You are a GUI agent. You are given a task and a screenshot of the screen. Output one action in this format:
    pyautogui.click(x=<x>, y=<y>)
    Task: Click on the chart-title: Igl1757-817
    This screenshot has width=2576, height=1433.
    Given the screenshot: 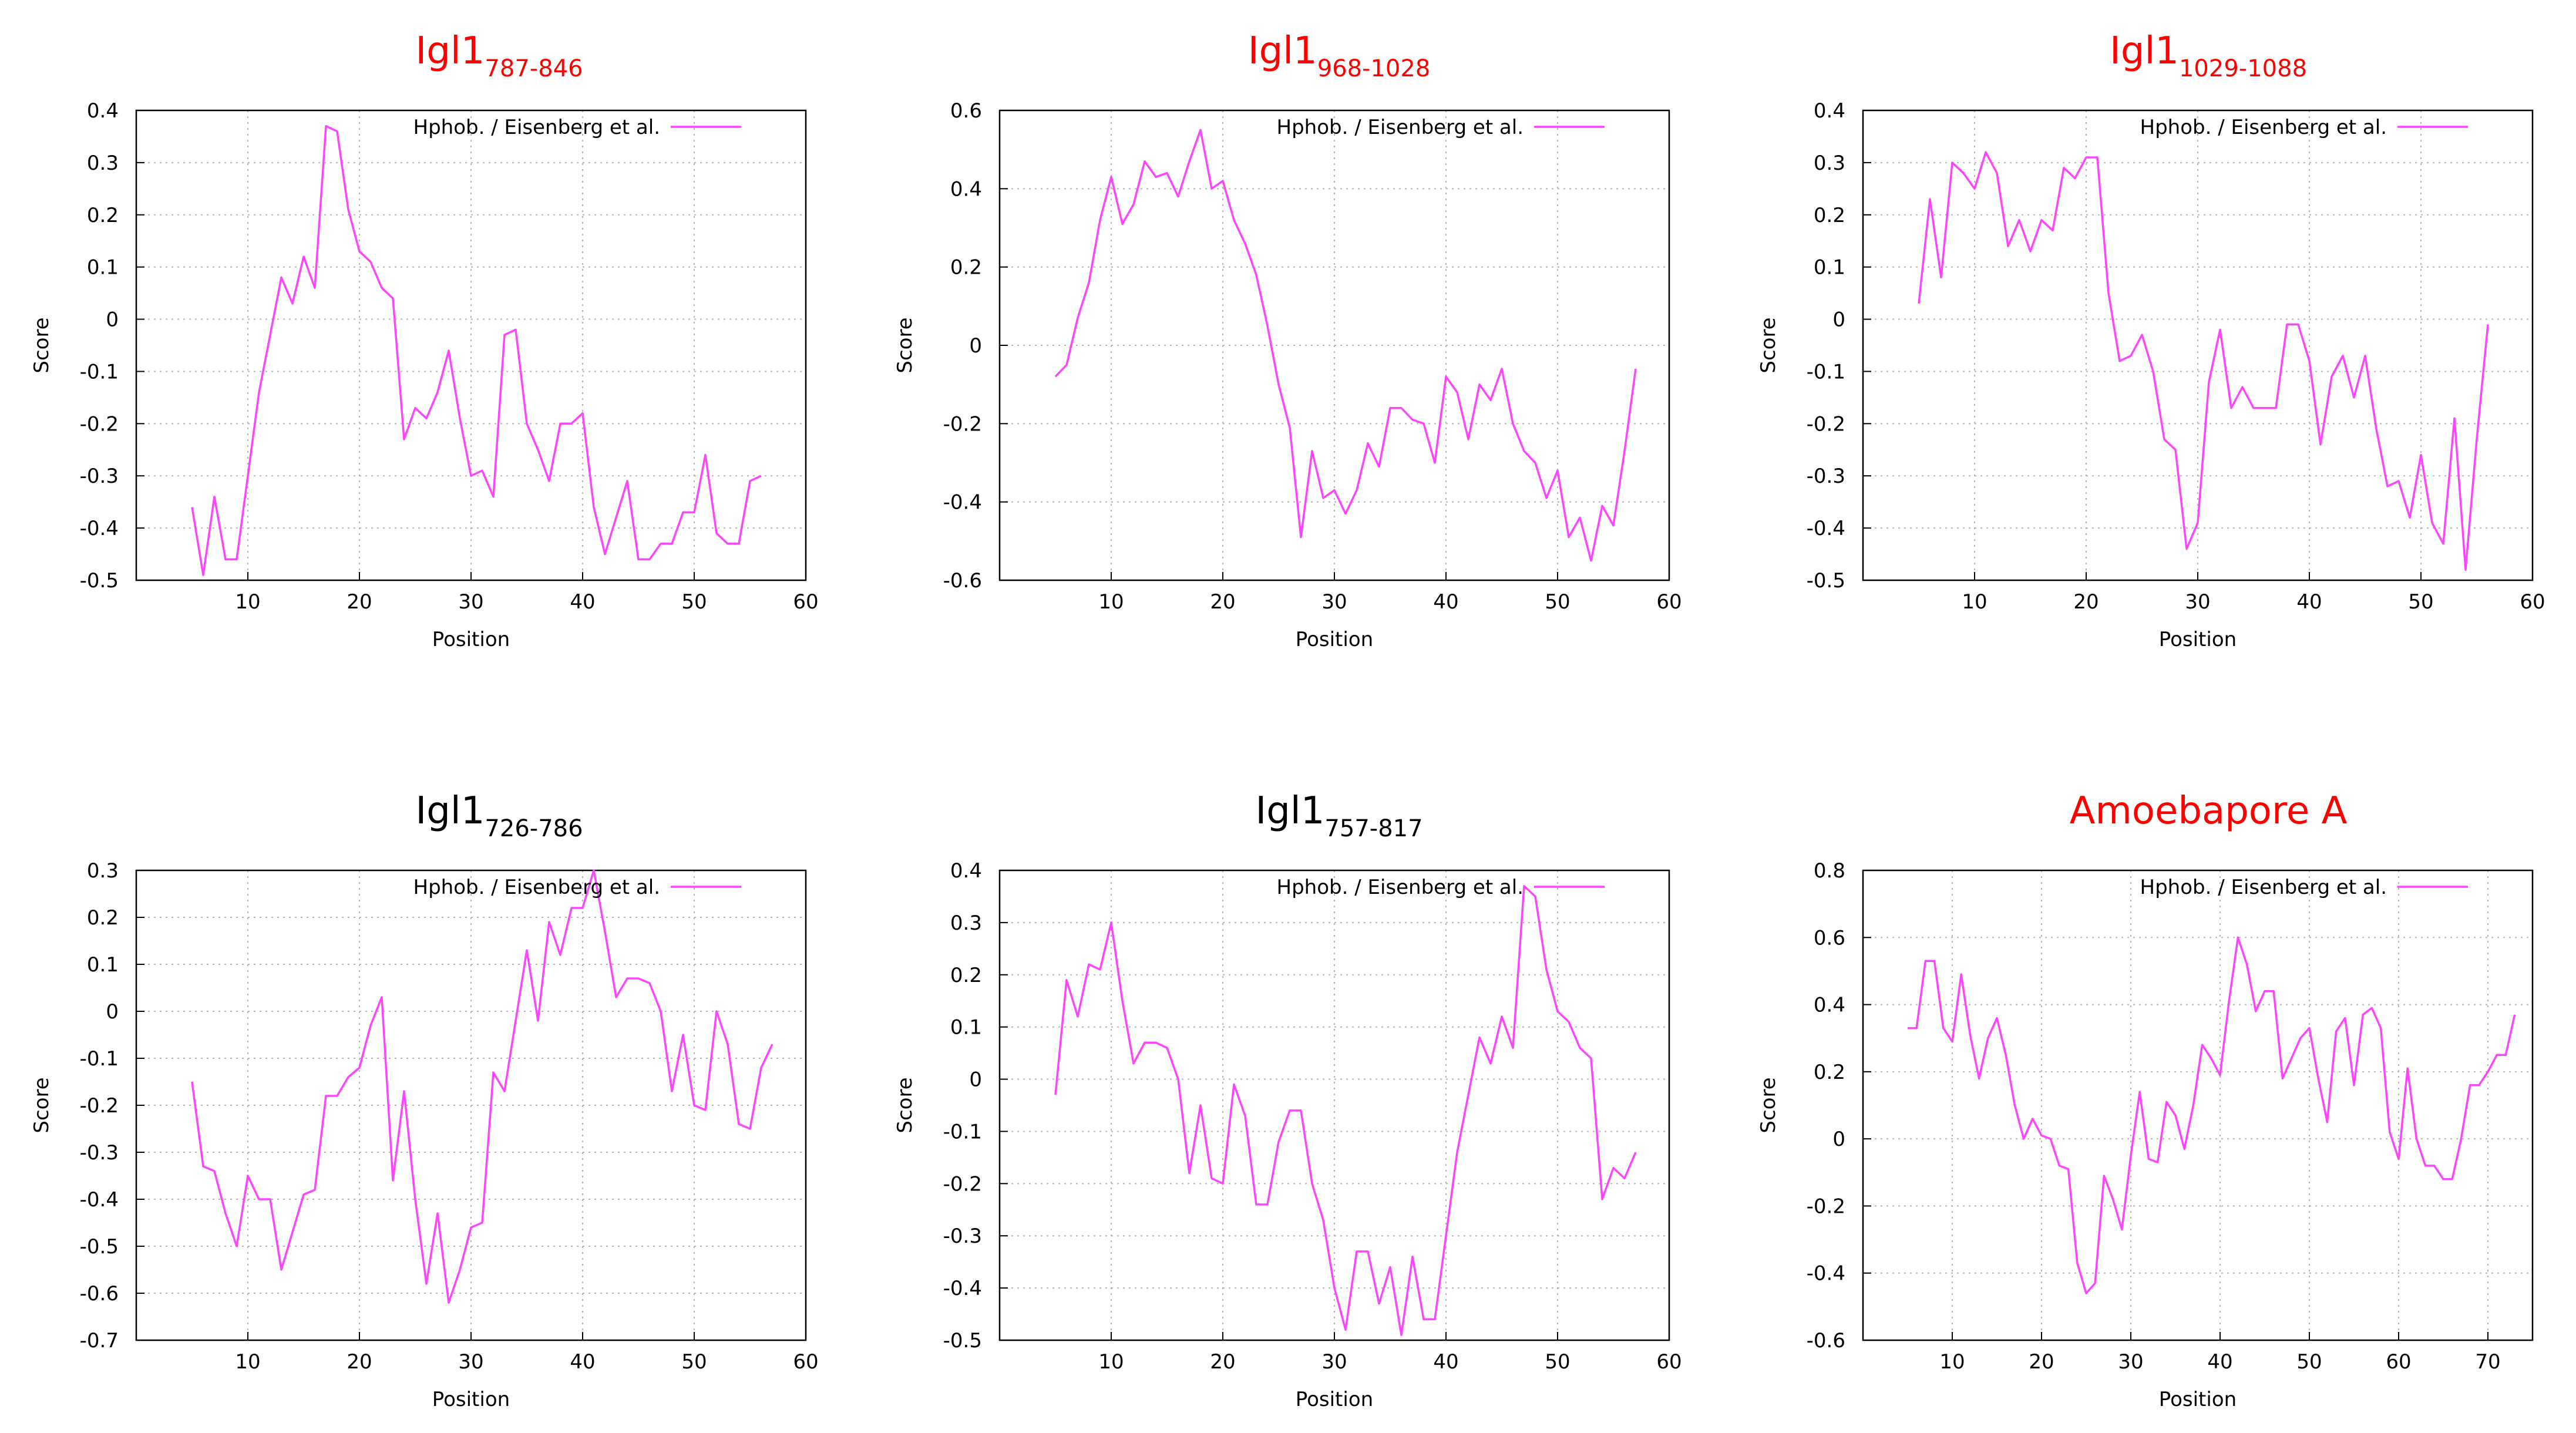 What is the action you would take?
    pyautogui.click(x=1338, y=815)
    